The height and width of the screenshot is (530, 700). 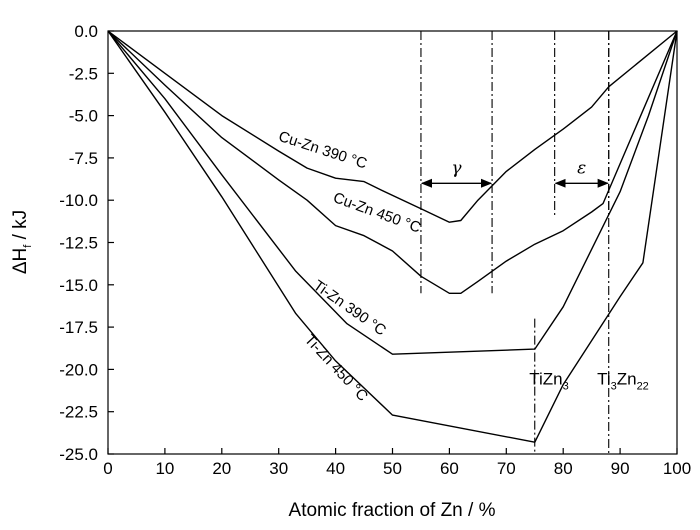 I want to click on y-tick-label-7: -17.5, so click(x=78, y=327).